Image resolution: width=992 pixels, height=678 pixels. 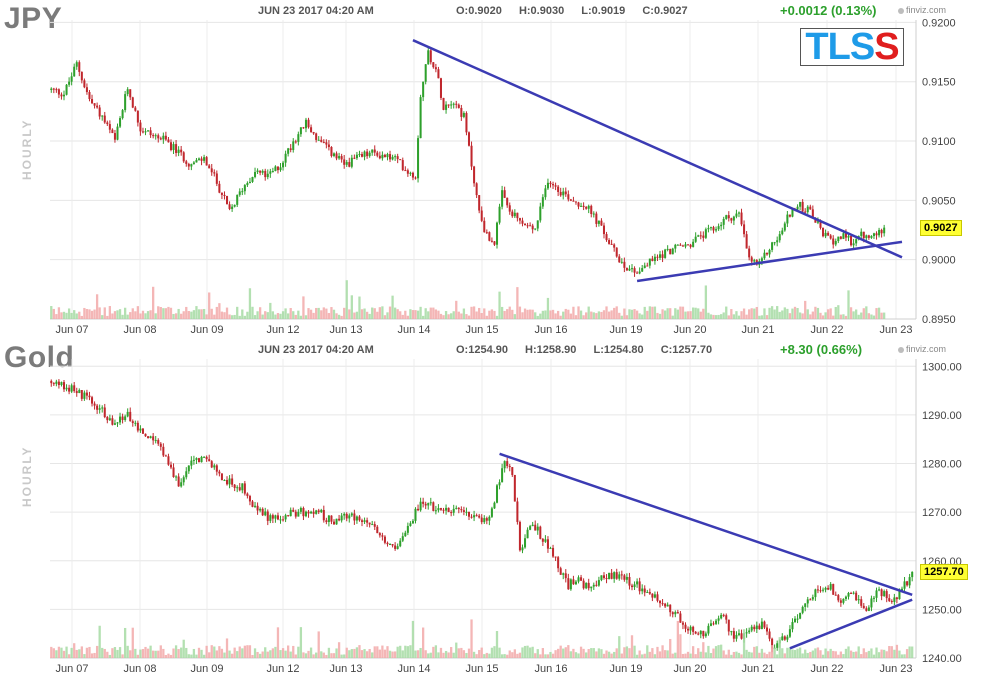 What do you see at coordinates (482, 350) in the screenshot?
I see `ohlc-open: O:1254.90` at bounding box center [482, 350].